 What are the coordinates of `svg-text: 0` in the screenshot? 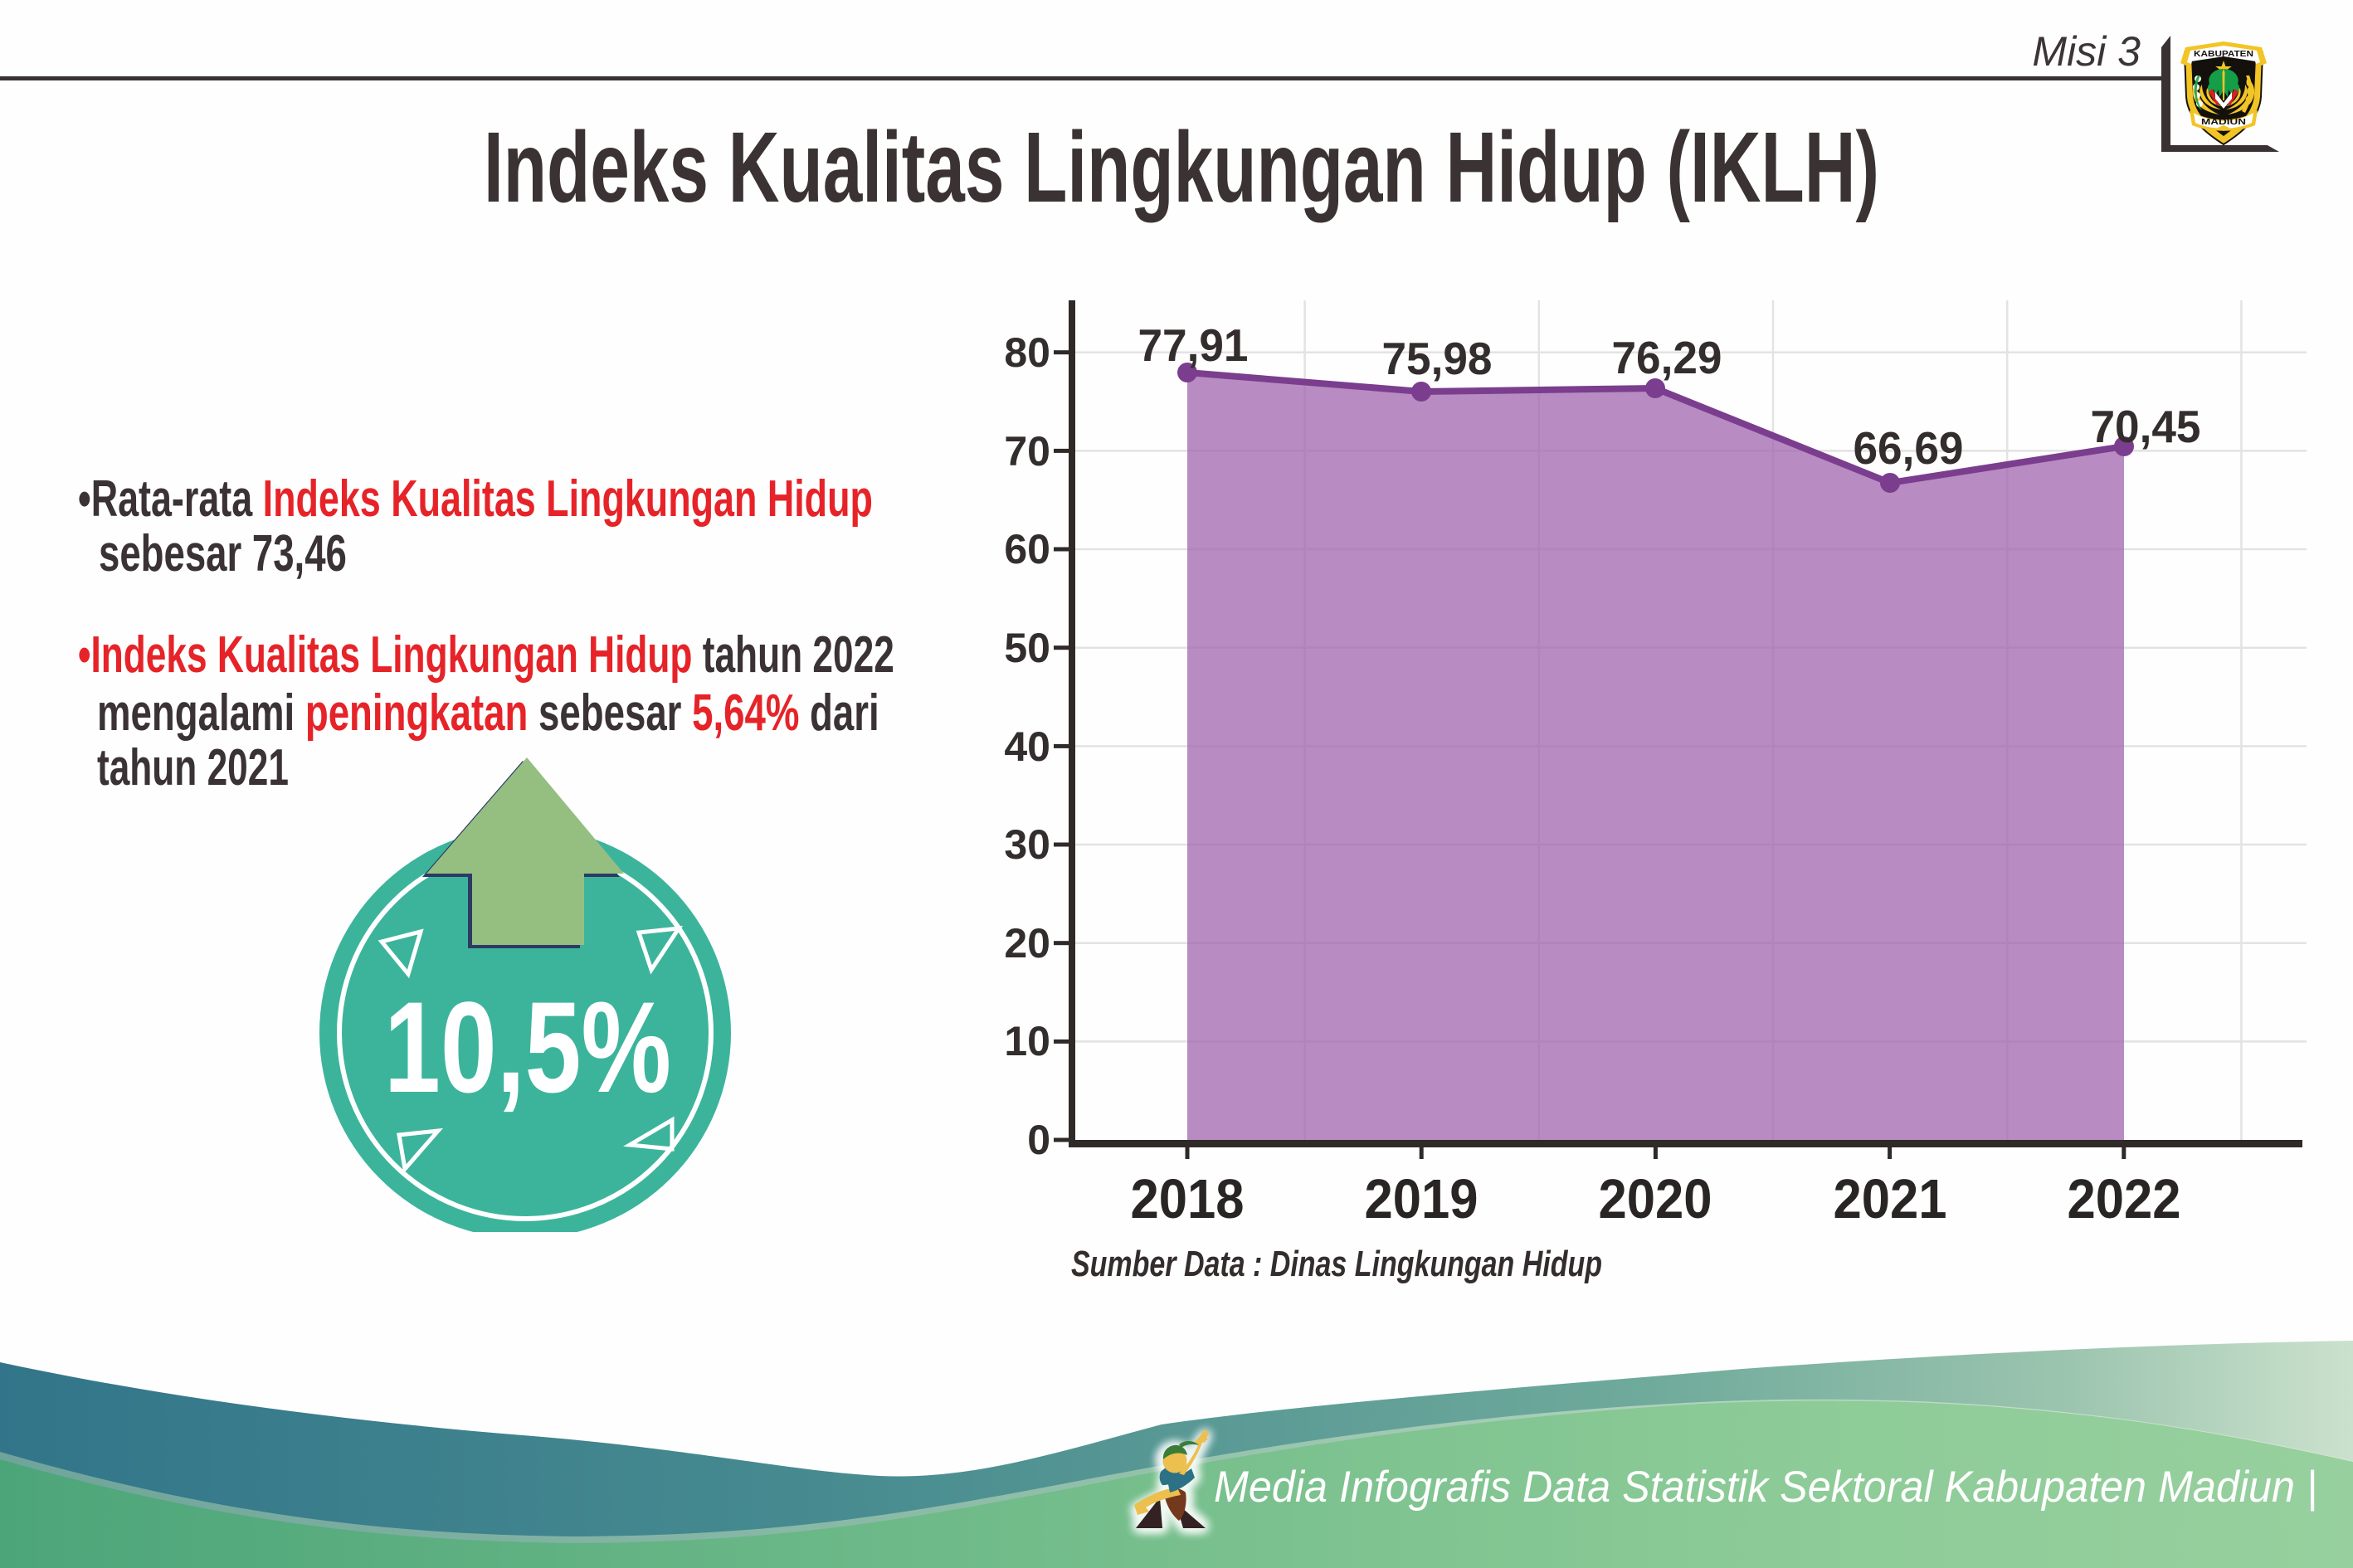 It's located at (1038, 1140).